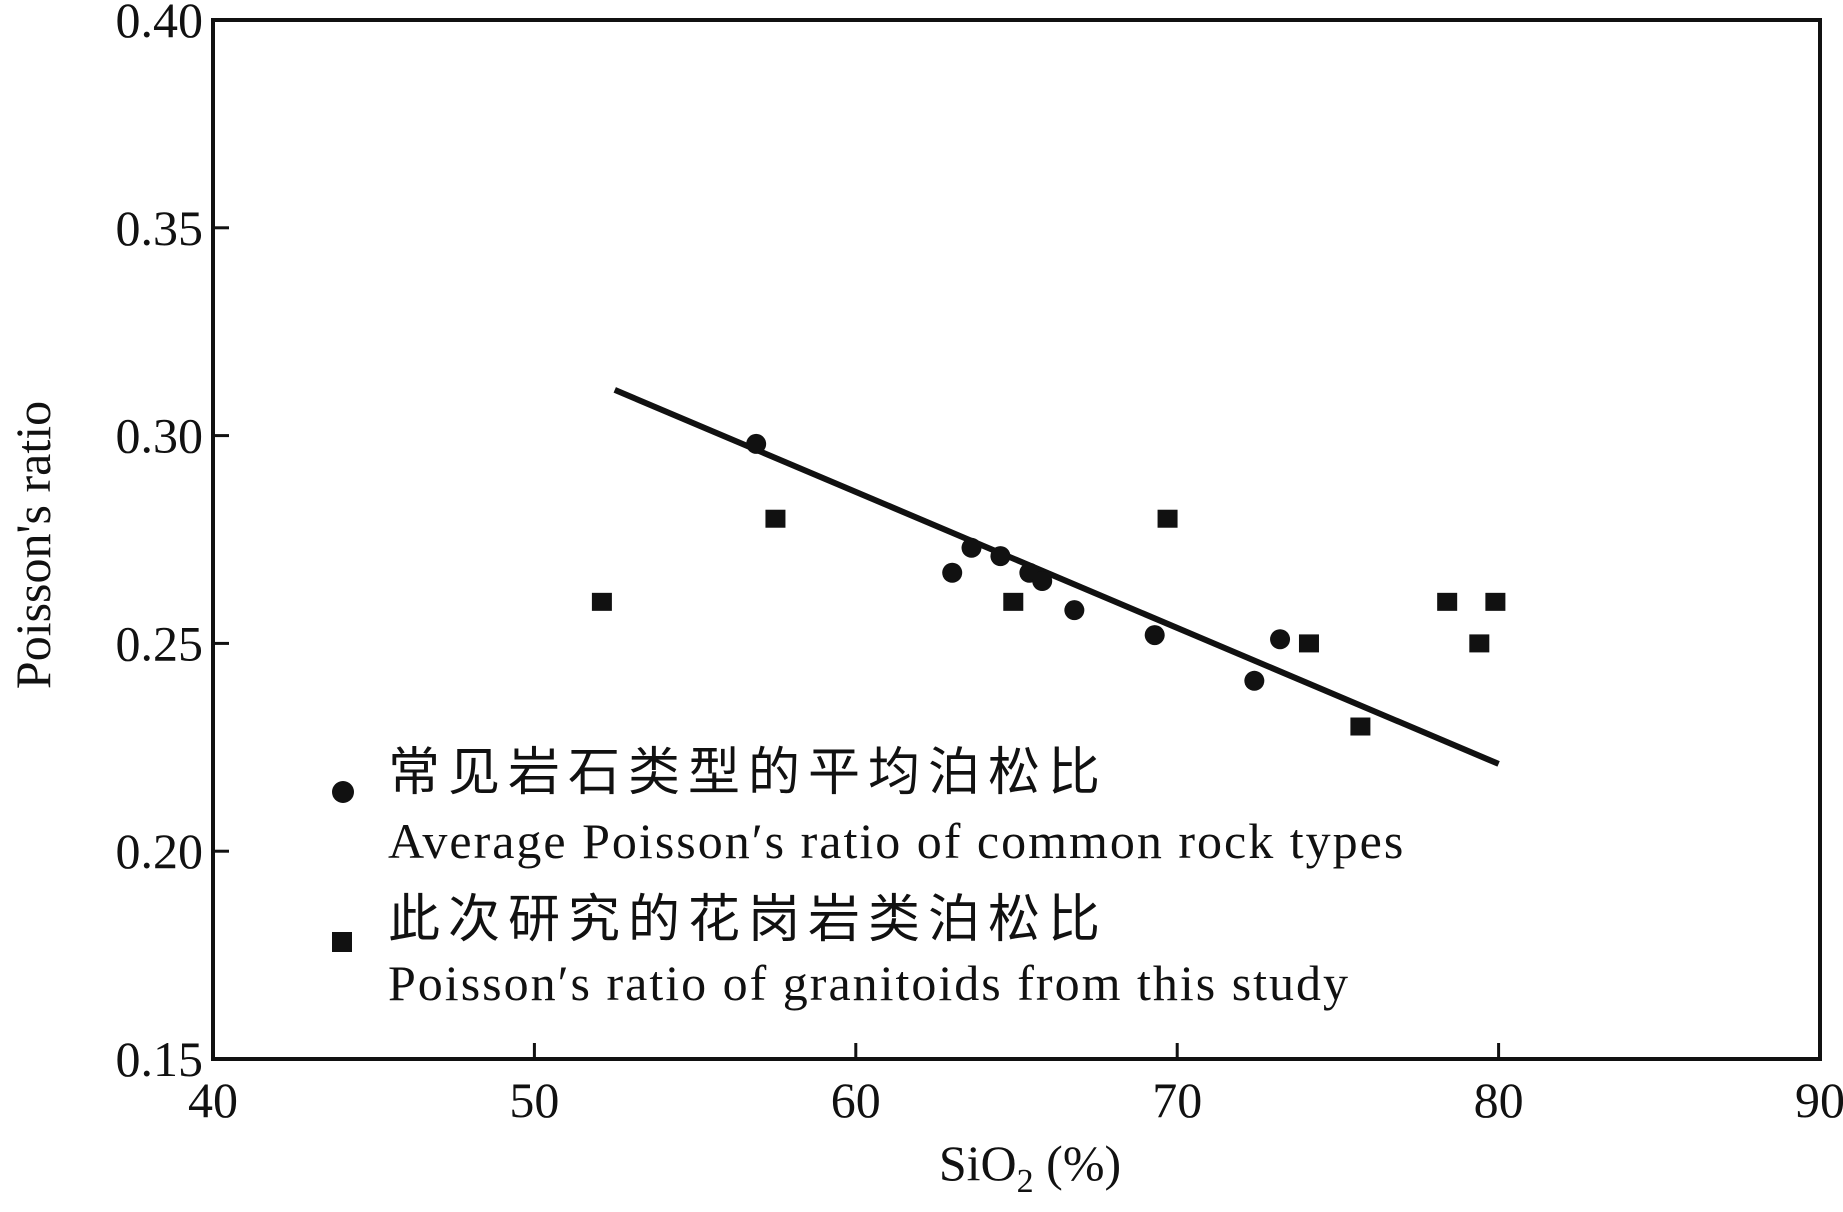  What do you see at coordinates (1077, 1163) in the screenshot?
I see `x-axis-title-suffix: (%)` at bounding box center [1077, 1163].